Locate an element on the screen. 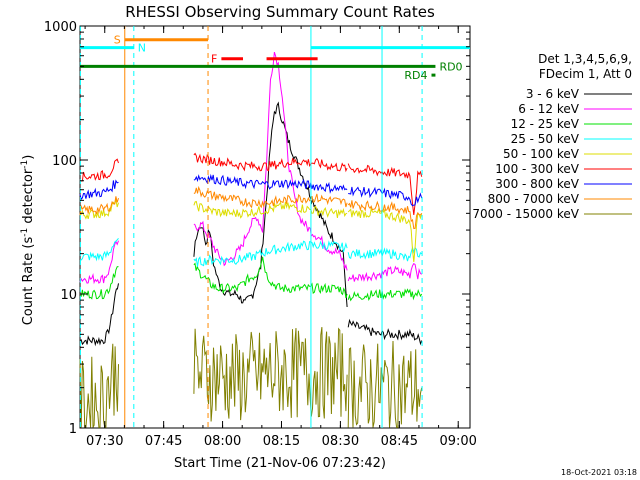 This screenshot has height=480, width=640. y-axis-title-part2: detector is located at coordinates (28, 198).